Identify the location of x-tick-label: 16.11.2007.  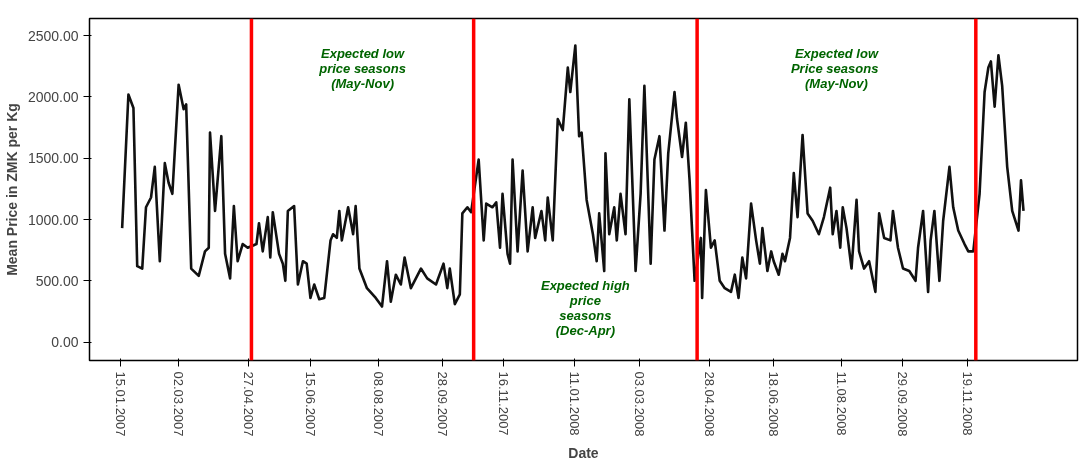
(504, 403).